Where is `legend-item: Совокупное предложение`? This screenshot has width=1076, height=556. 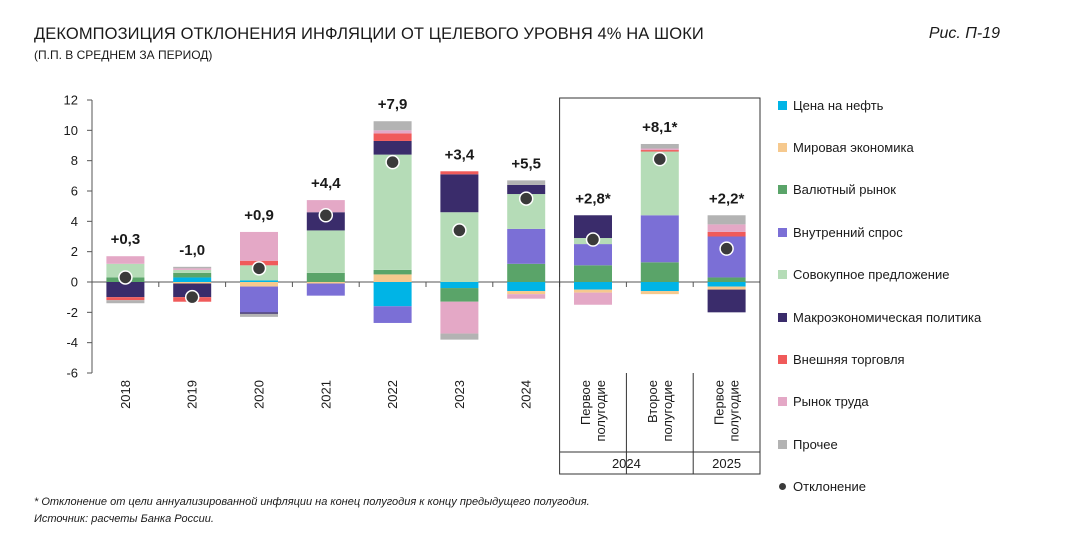 legend-item: Совокупное предложение is located at coordinates (898, 275).